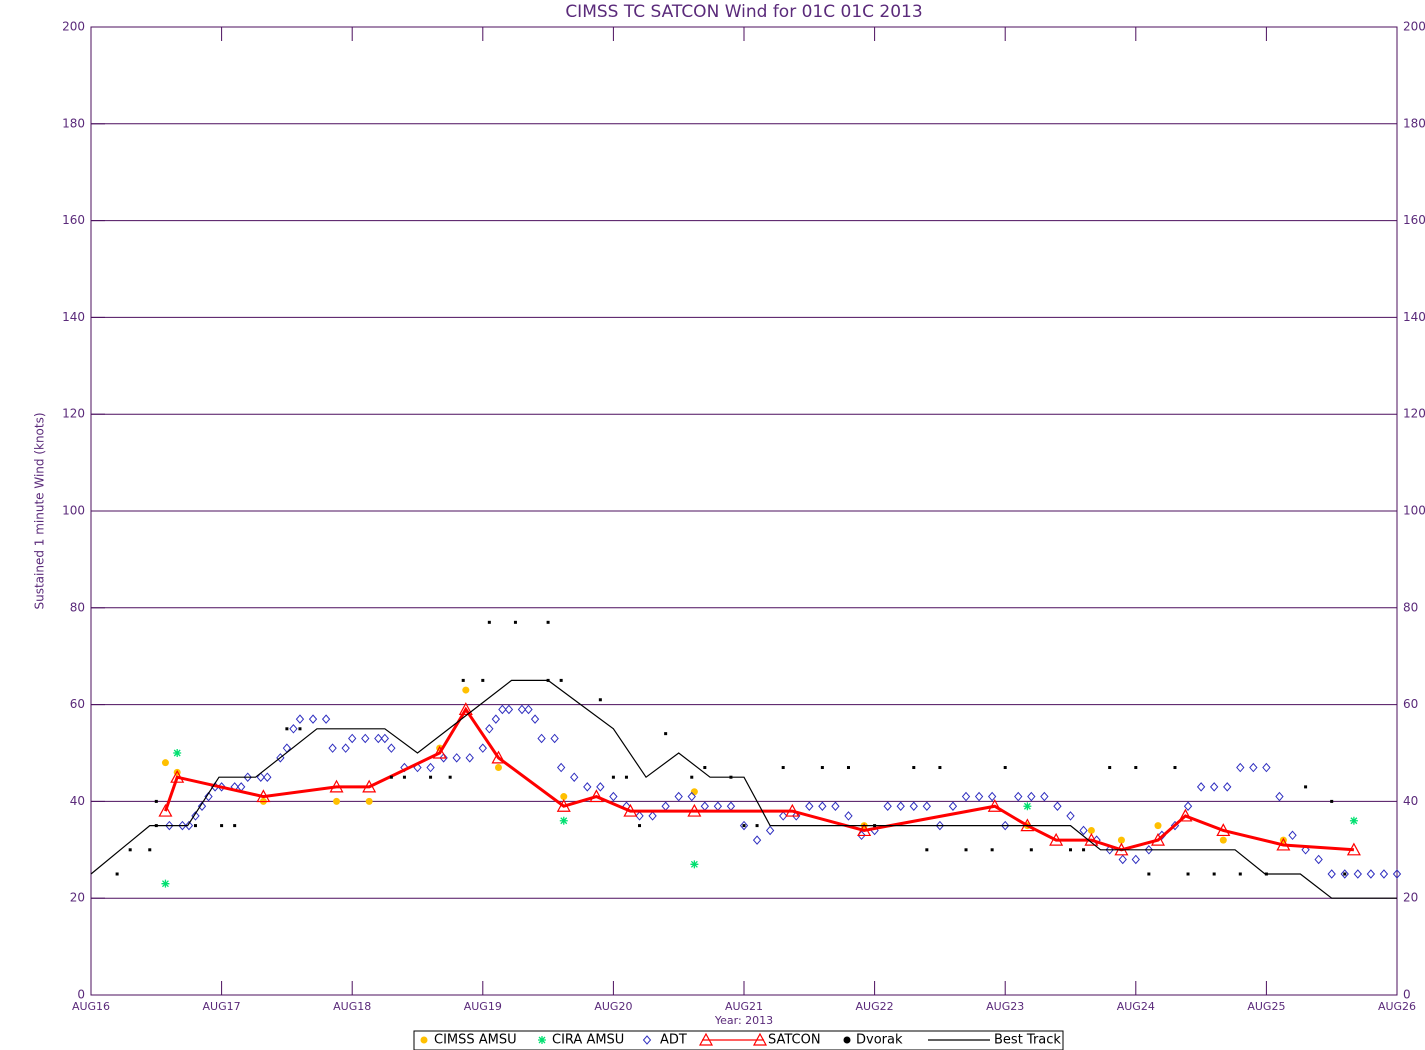 This screenshot has width=1425, height=1050. I want to click on series-line, so click(759, 779).